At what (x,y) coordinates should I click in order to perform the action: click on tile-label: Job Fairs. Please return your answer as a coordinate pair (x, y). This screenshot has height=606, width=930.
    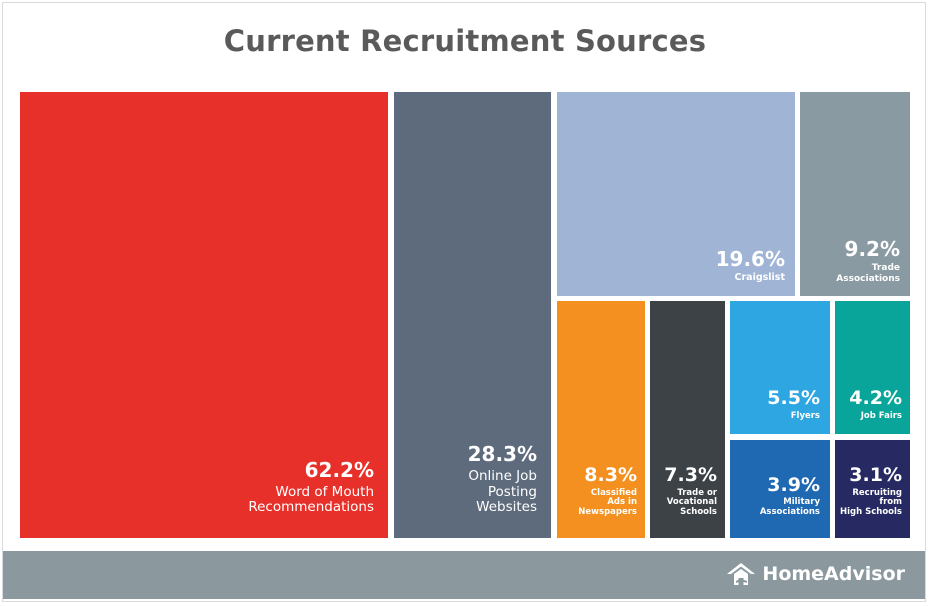
    Looking at the image, I should click on (881, 416).